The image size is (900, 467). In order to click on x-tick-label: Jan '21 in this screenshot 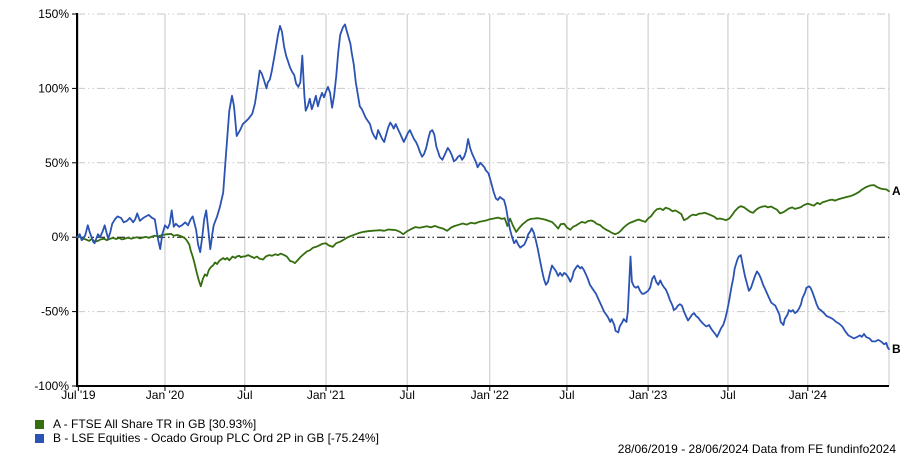, I will do `click(326, 395)`.